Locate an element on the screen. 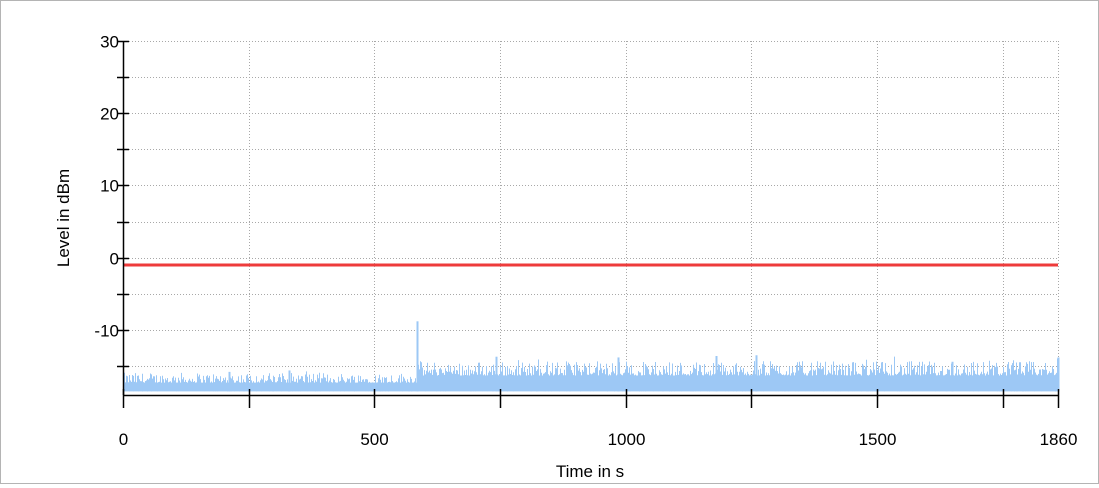 Image resolution: width=1099 pixels, height=488 pixels. y-tick-label: 0 is located at coordinates (114, 259).